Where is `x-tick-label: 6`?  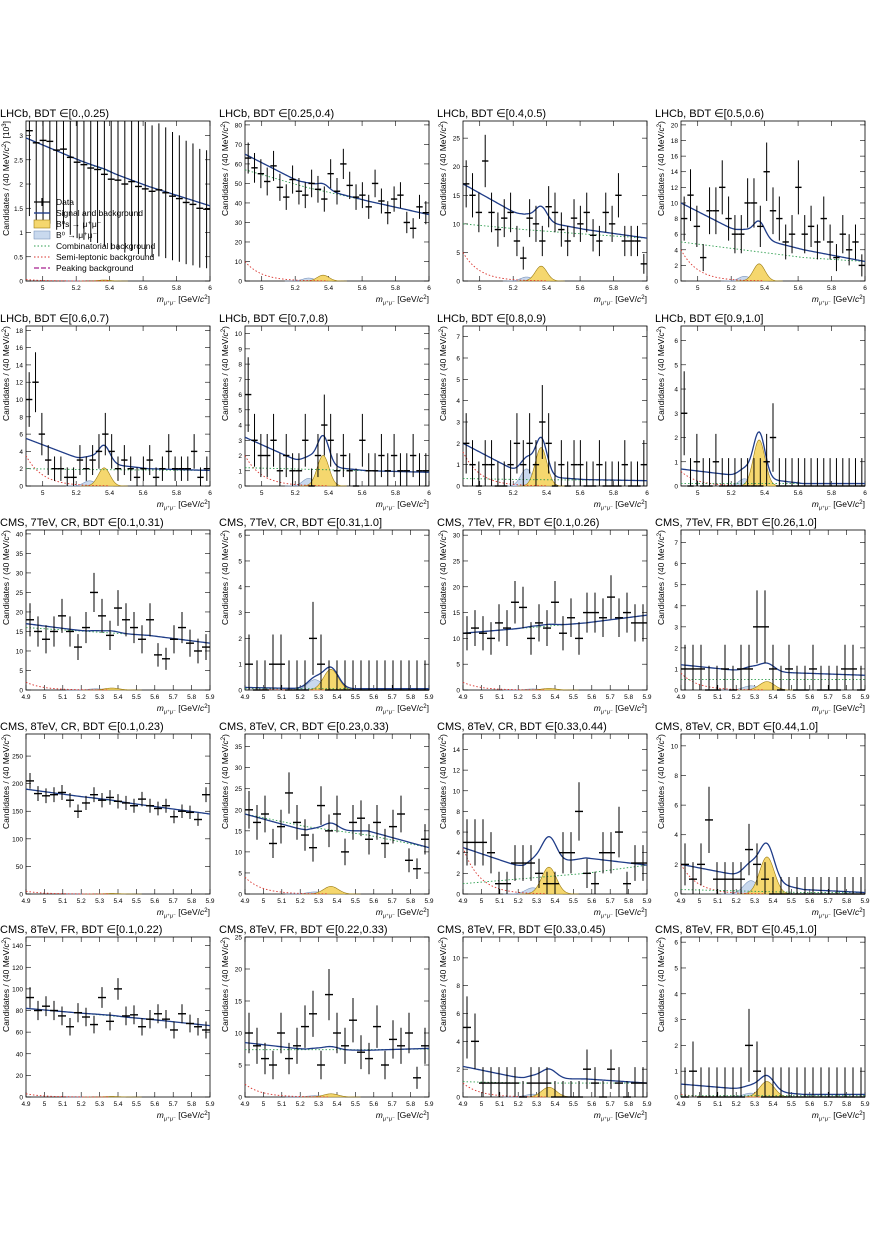
x-tick-label: 6 is located at coordinates (647, 493).